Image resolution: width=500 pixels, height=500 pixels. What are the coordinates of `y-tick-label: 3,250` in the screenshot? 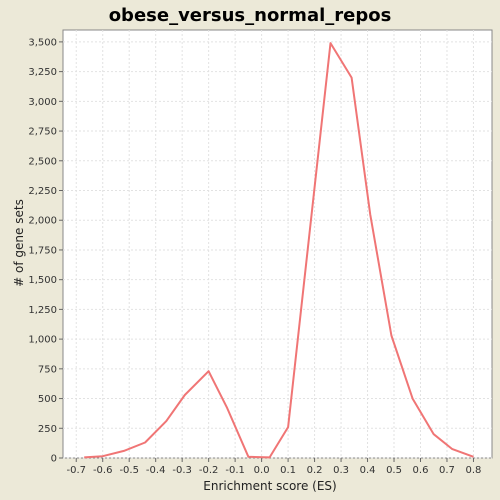 It's located at (42, 72).